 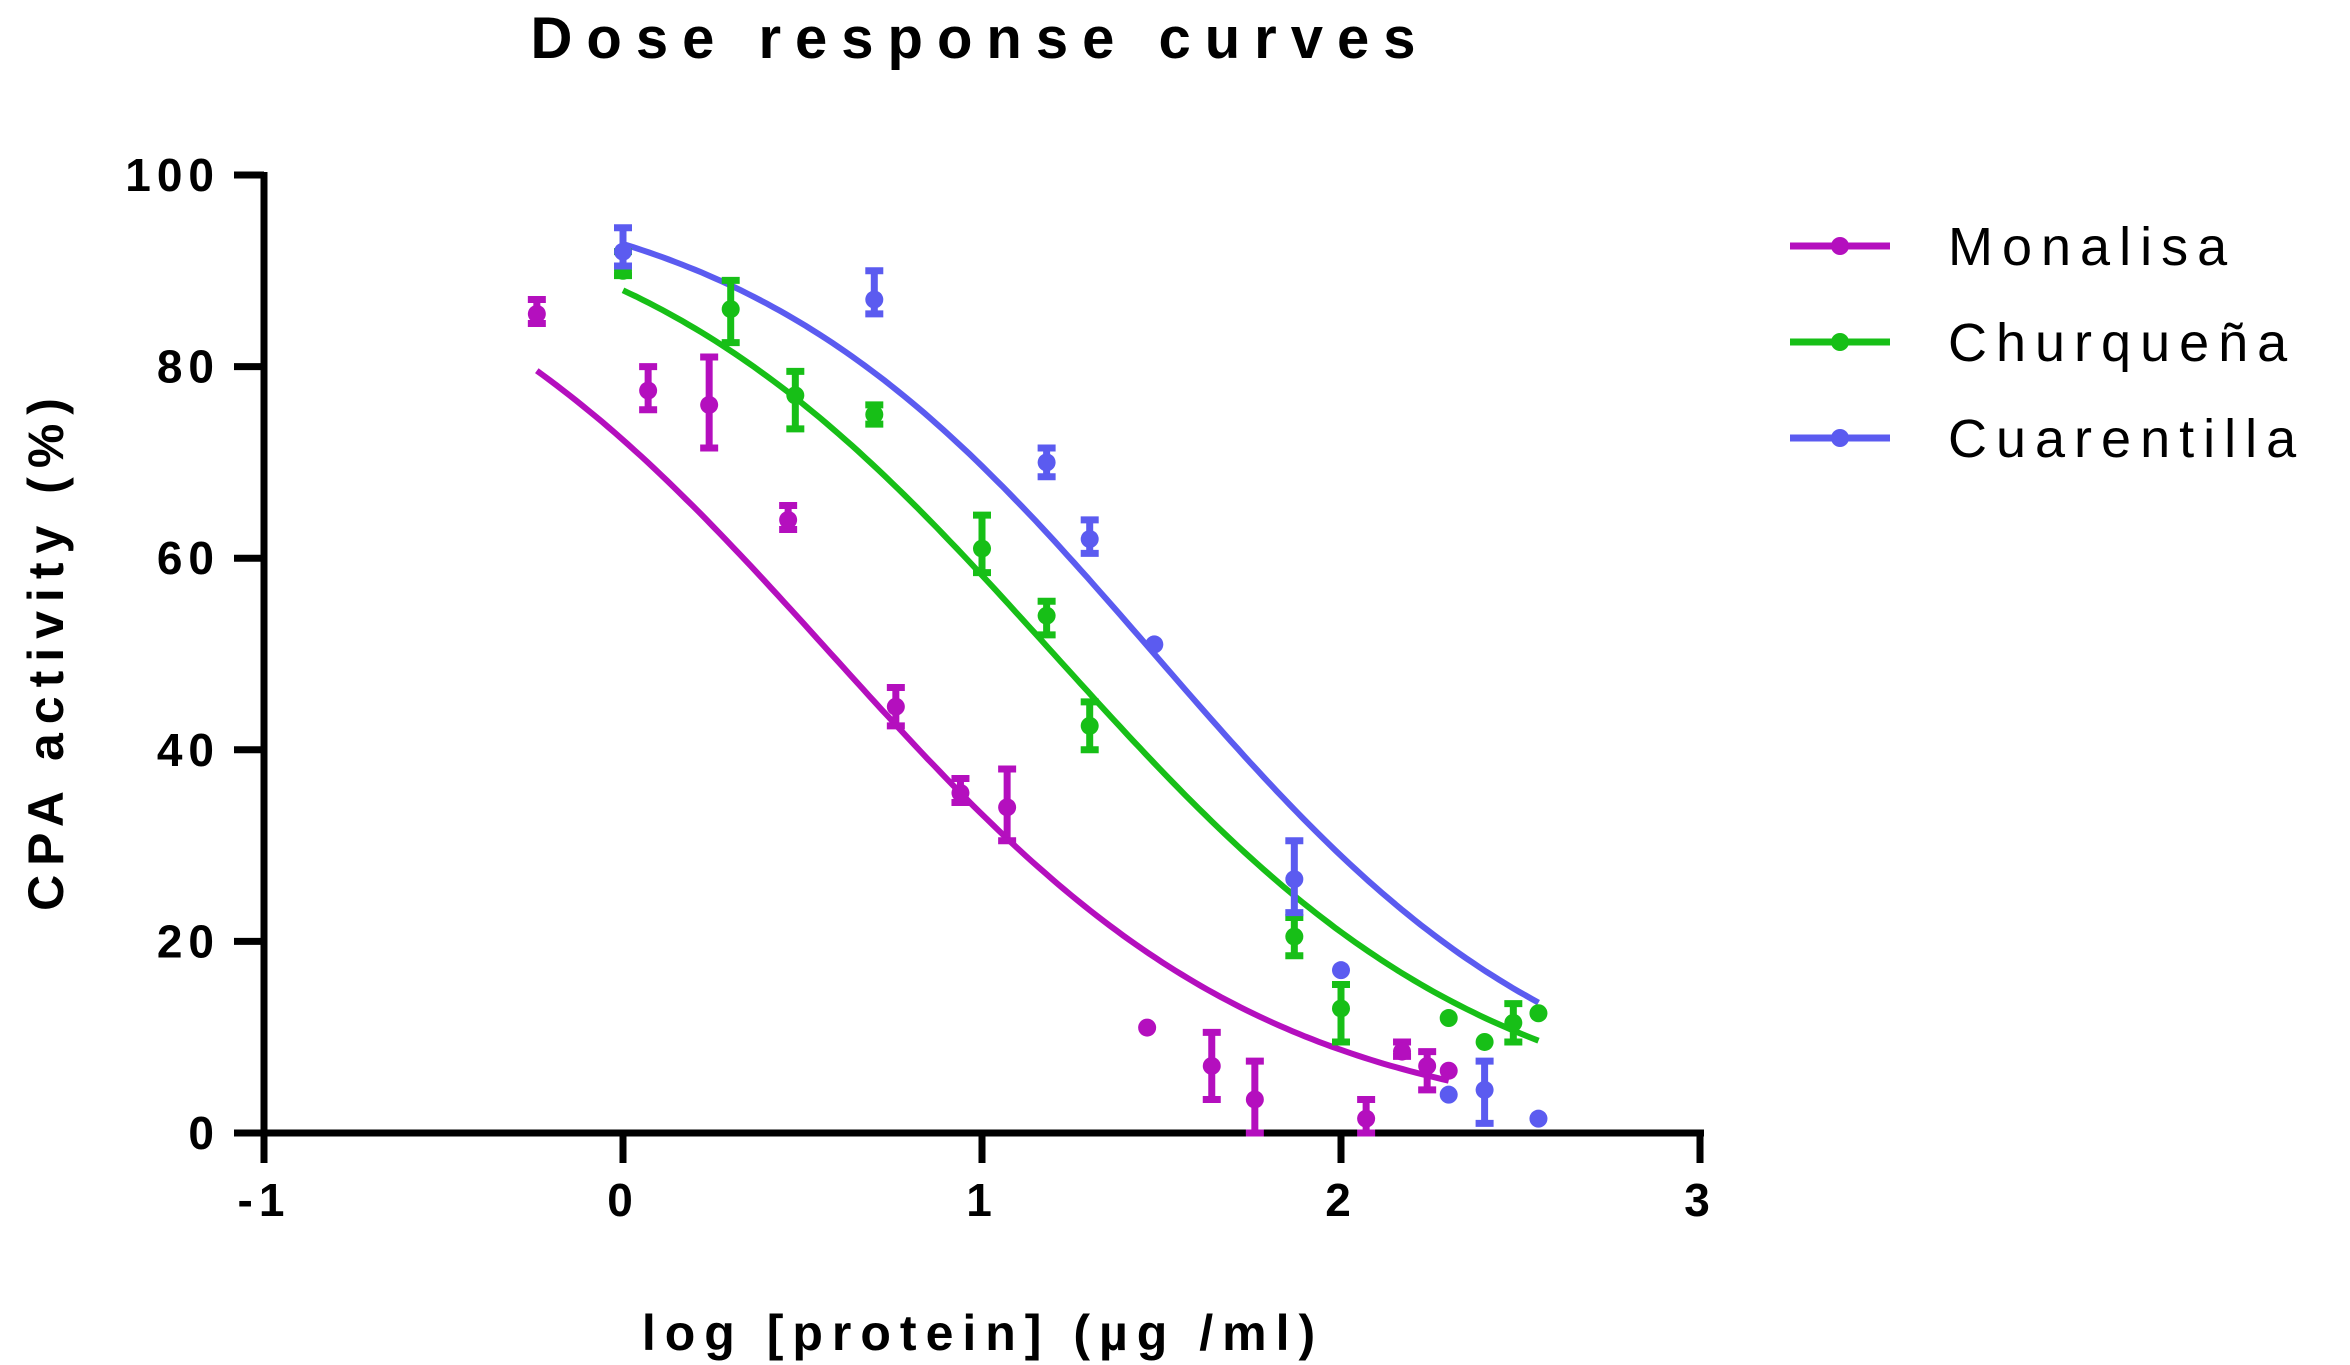 I want to click on legend-label: Monalisa, so click(x=2092, y=247).